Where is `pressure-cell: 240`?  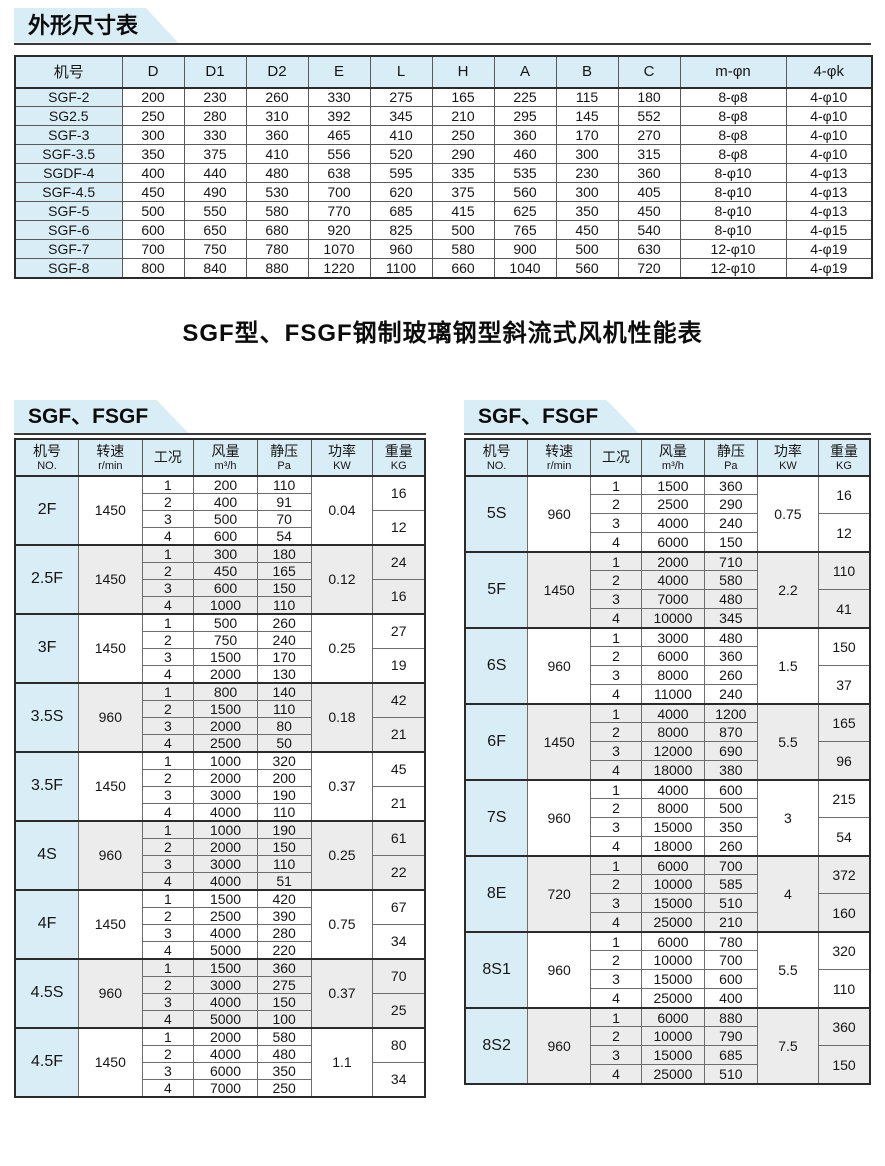 pressure-cell: 240 is located at coordinates (730, 523).